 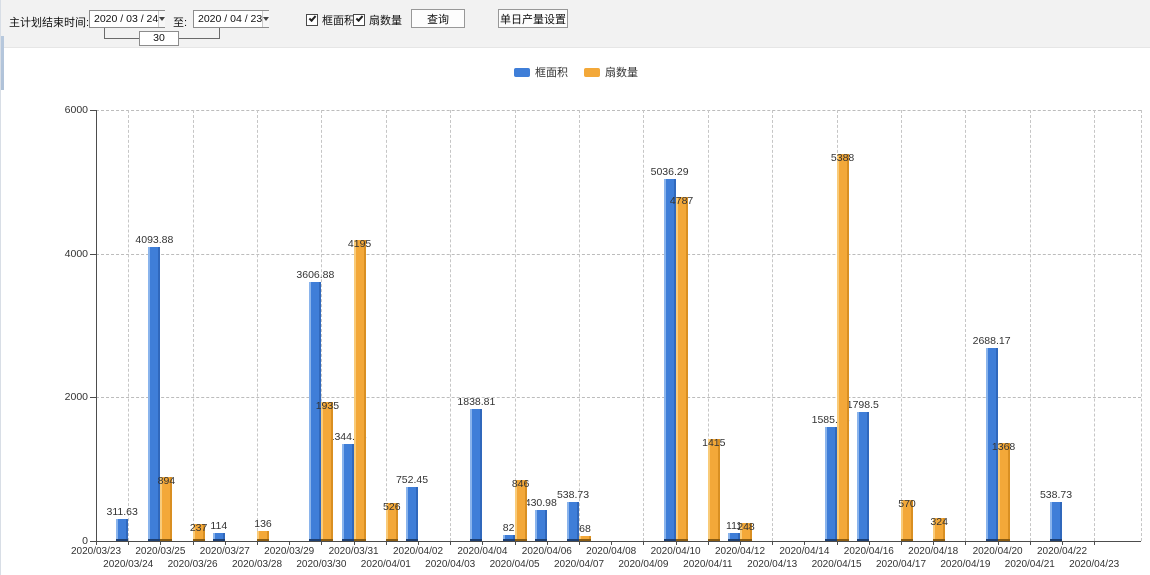 I want to click on bar-label-frame-area-2020-04-12: 111, so click(x=734, y=526).